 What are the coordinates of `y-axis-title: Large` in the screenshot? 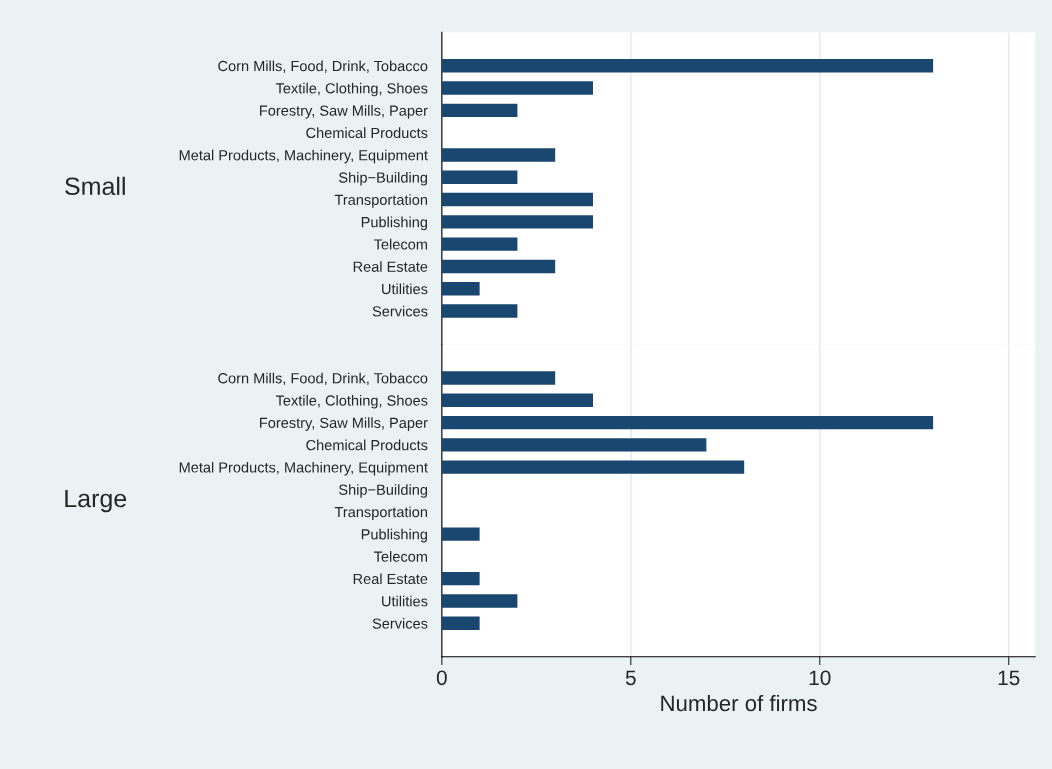 It's located at (96, 501).